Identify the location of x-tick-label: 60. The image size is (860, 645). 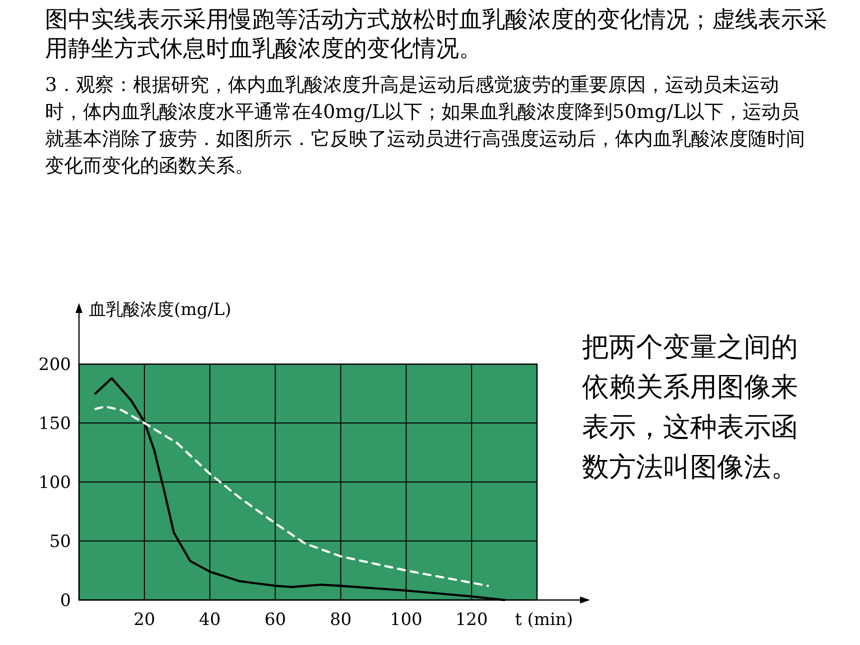
(275, 620).